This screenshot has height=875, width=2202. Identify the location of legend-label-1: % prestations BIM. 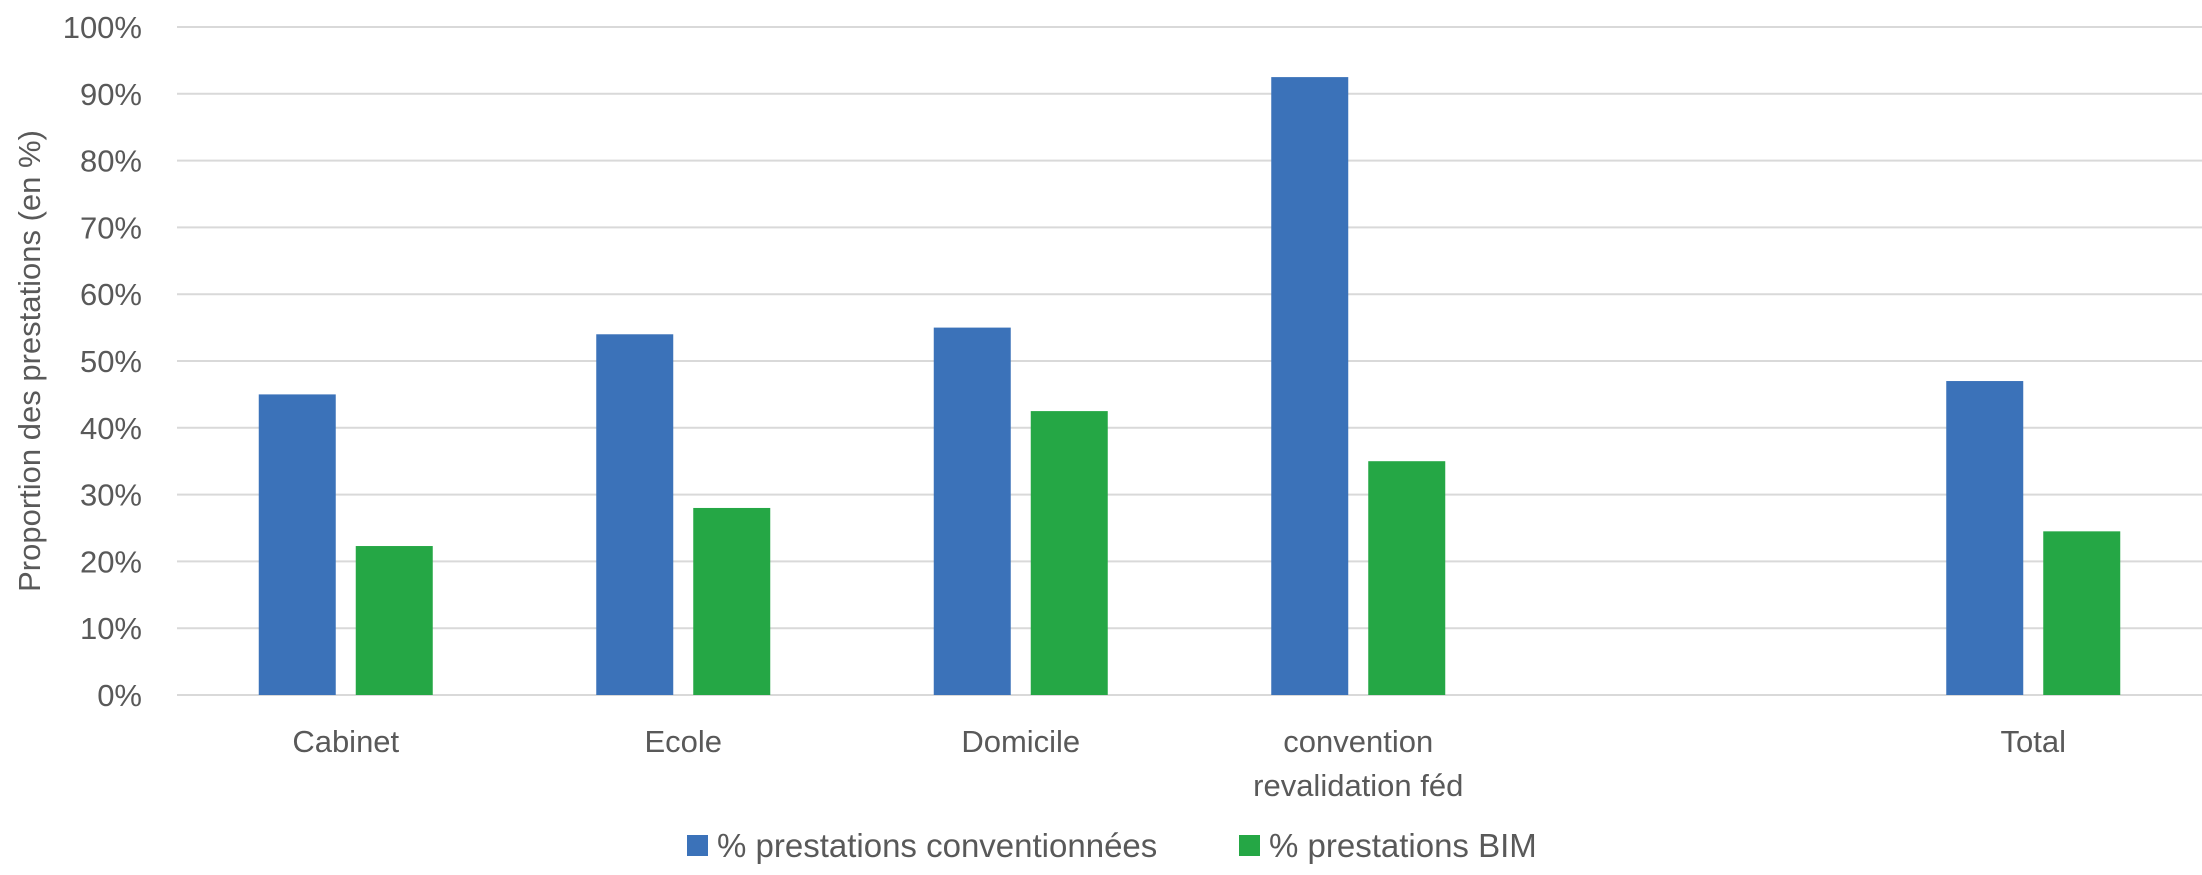
(1403, 845).